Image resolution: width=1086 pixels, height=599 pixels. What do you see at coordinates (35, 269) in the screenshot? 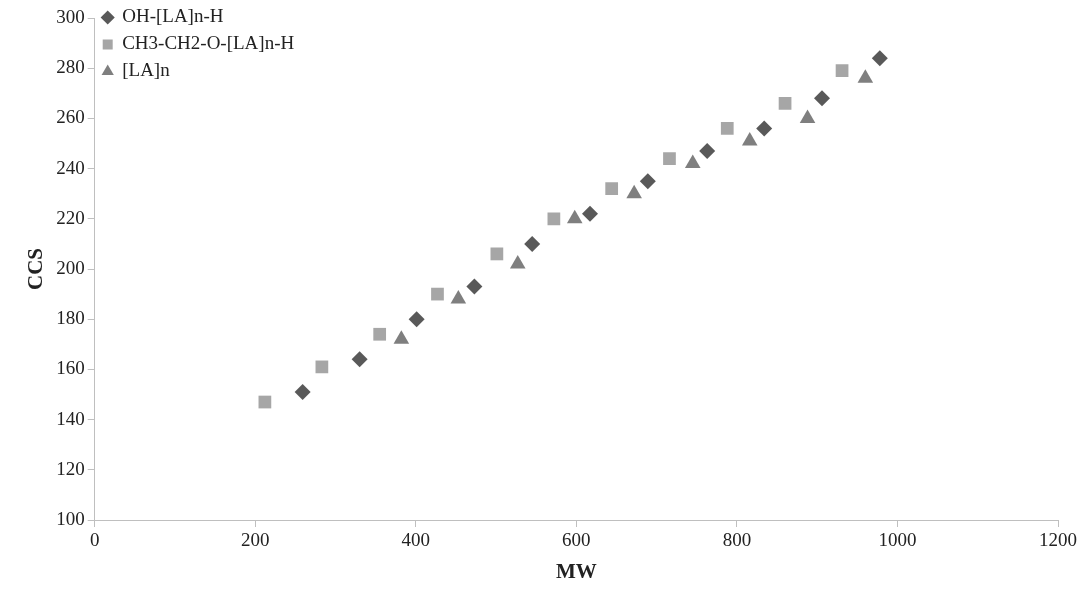
I see `y-axis-title: CCS` at bounding box center [35, 269].